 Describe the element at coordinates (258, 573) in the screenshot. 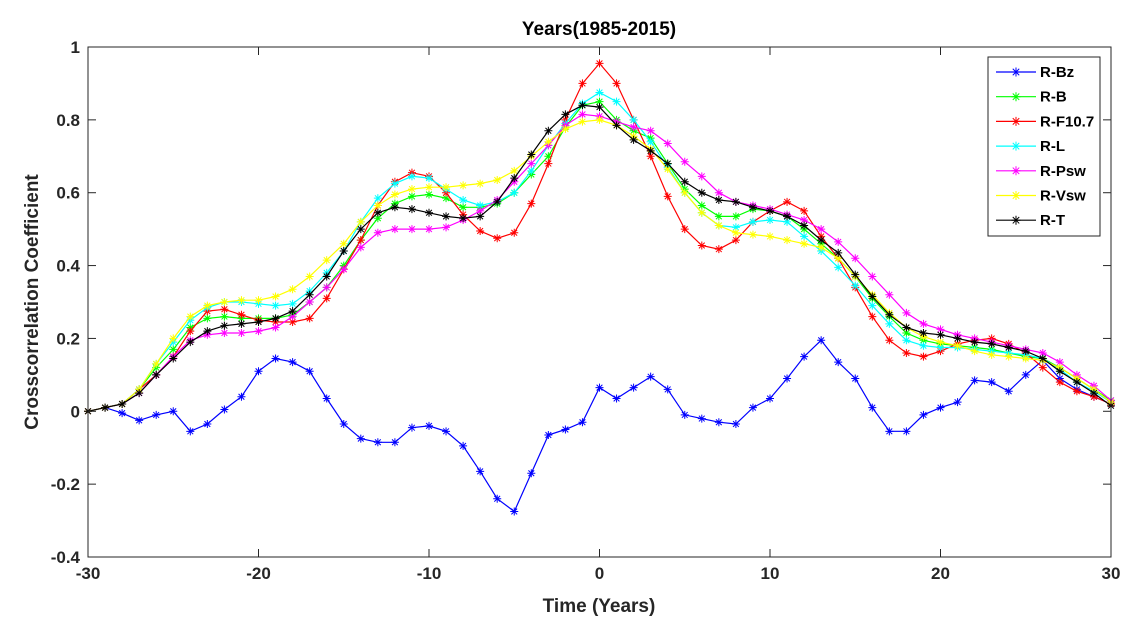

I see `x-tick-label: -20` at that location.